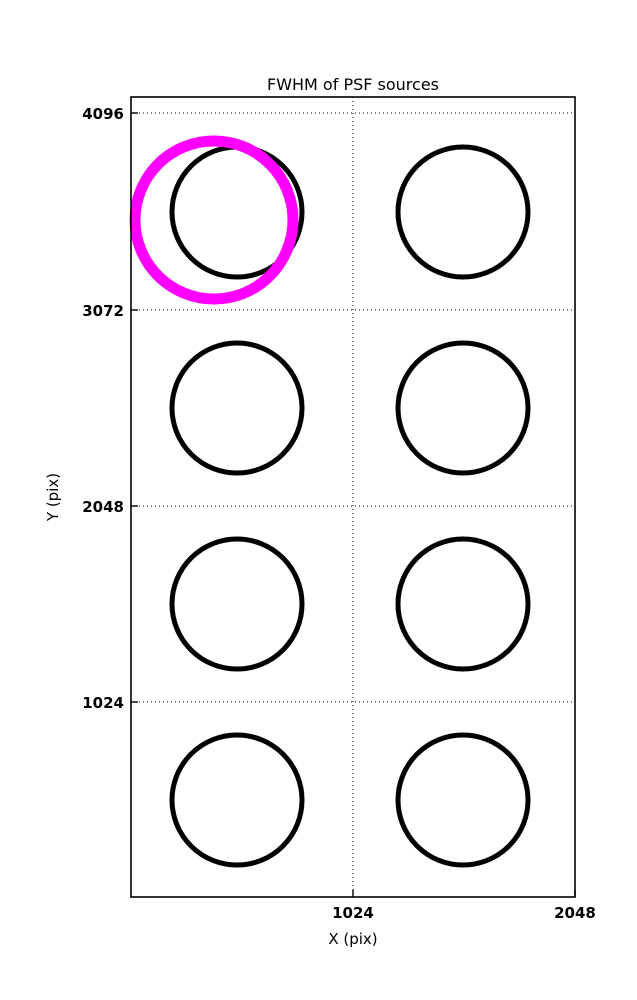 The image size is (637, 1000). Describe the element at coordinates (53, 497) in the screenshot. I see `y-axis-label: Y (pix)` at that location.